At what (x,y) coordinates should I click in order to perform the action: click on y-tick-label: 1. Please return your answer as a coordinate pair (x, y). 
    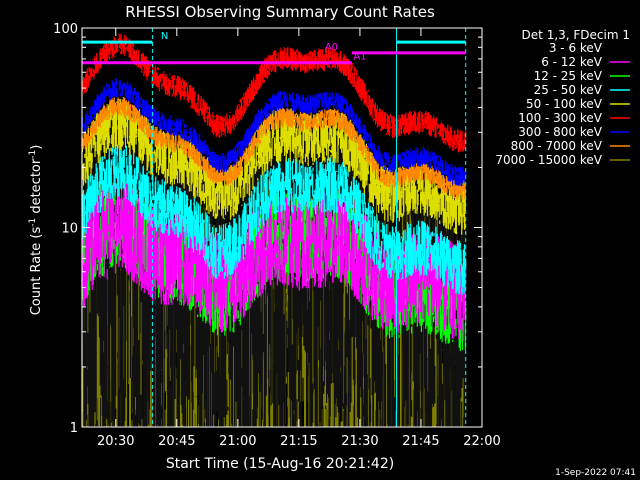
    Looking at the image, I should click on (74, 428).